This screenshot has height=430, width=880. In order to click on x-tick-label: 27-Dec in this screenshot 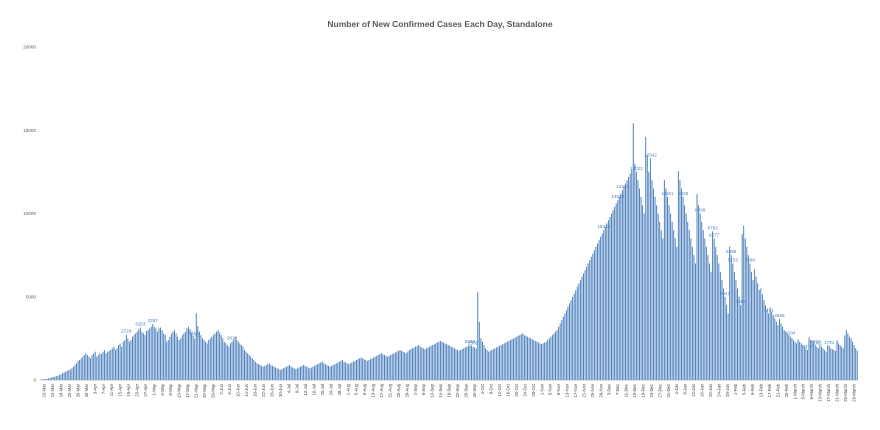, I will do `click(659, 391)`.